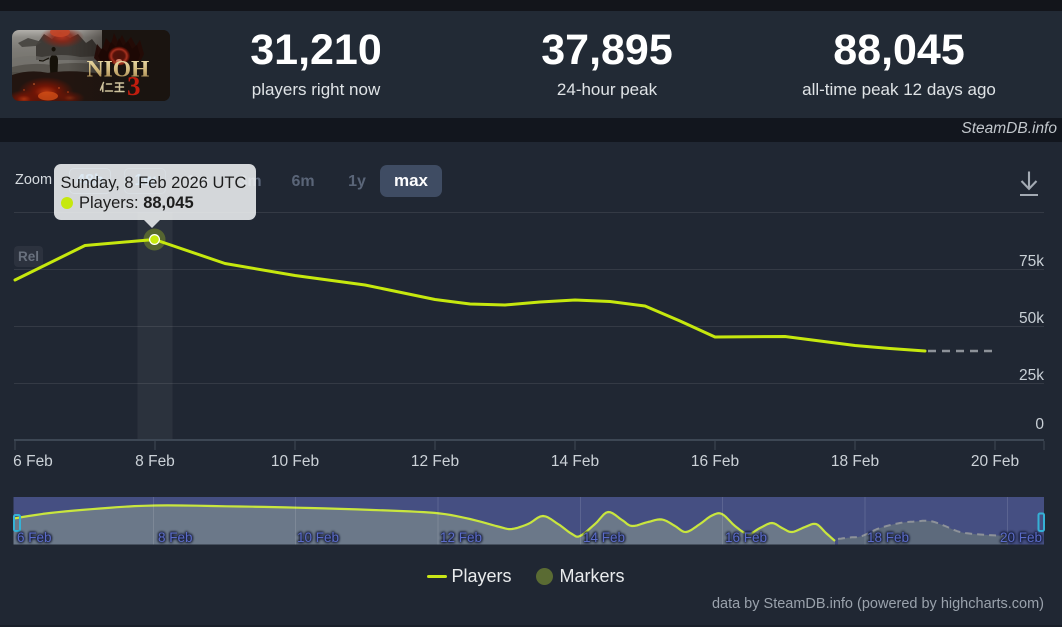  I want to click on svg-text: NIOH, so click(118, 70).